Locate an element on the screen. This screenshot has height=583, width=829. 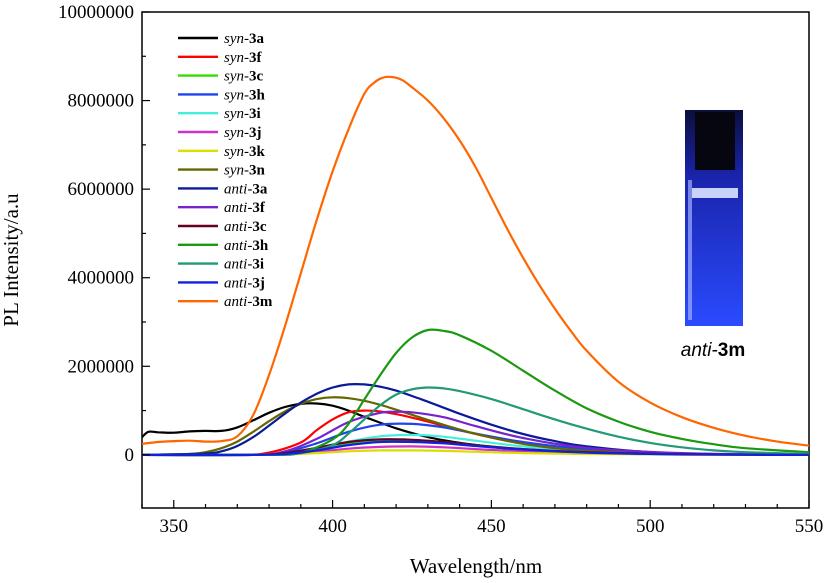
legend-label: anti-3f is located at coordinates (245, 208).